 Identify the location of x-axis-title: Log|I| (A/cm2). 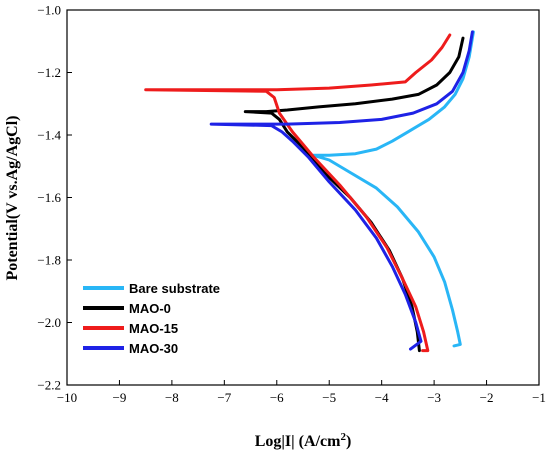
(303, 440).